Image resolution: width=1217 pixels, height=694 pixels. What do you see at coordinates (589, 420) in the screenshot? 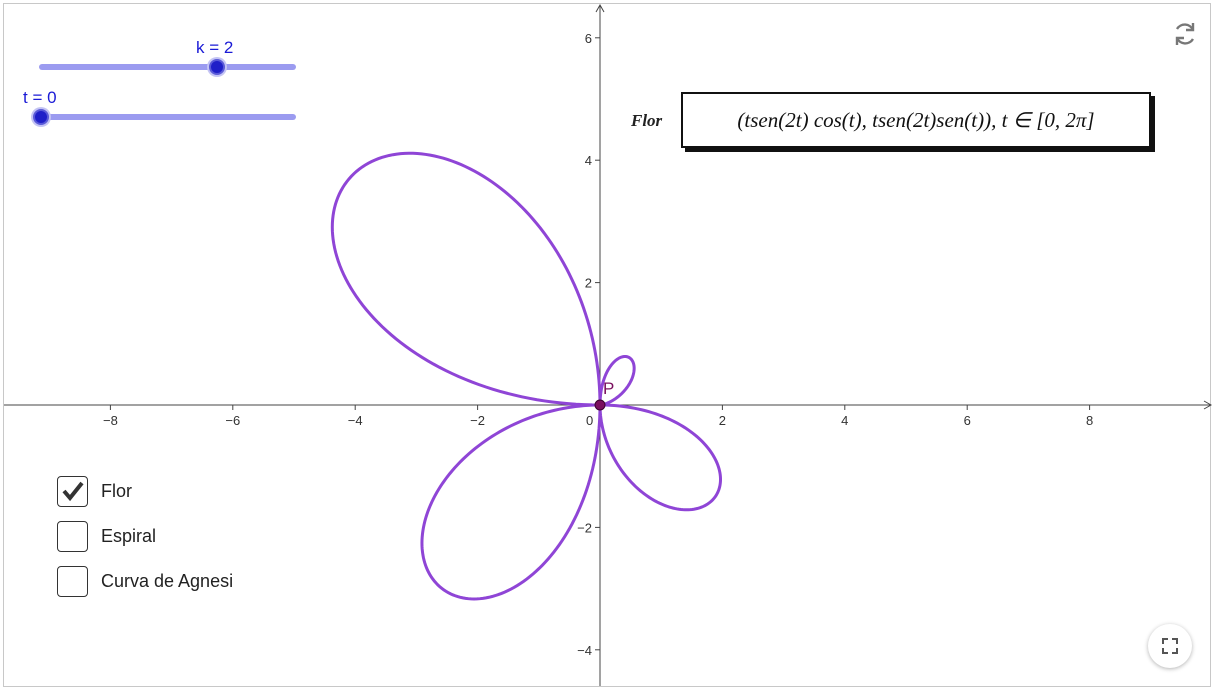
I see `x-tick-label: 0` at bounding box center [589, 420].